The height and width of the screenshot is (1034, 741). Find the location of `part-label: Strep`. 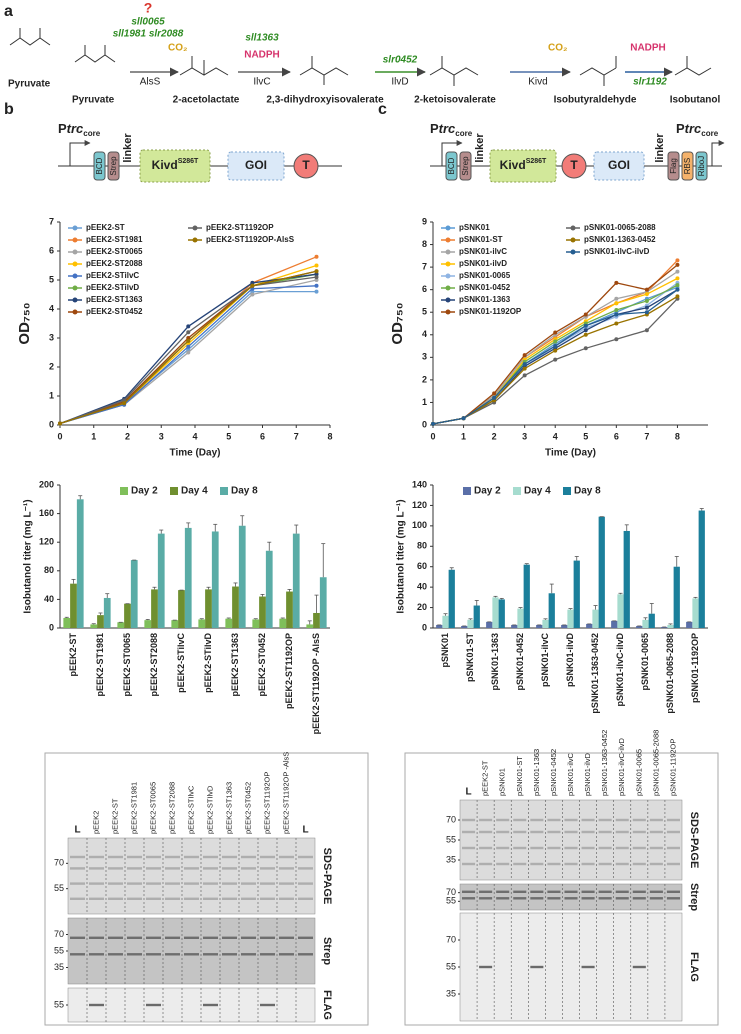

part-label: Strep is located at coordinates (465, 166).